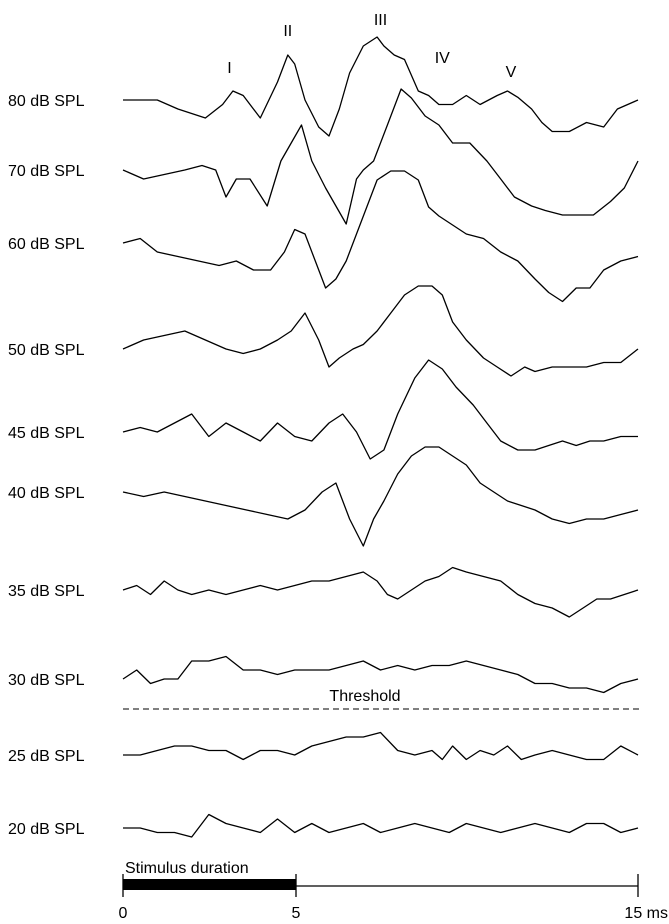 The image size is (669, 924). Describe the element at coordinates (442, 58) in the screenshot. I see `wave-label-iv: IV` at that location.